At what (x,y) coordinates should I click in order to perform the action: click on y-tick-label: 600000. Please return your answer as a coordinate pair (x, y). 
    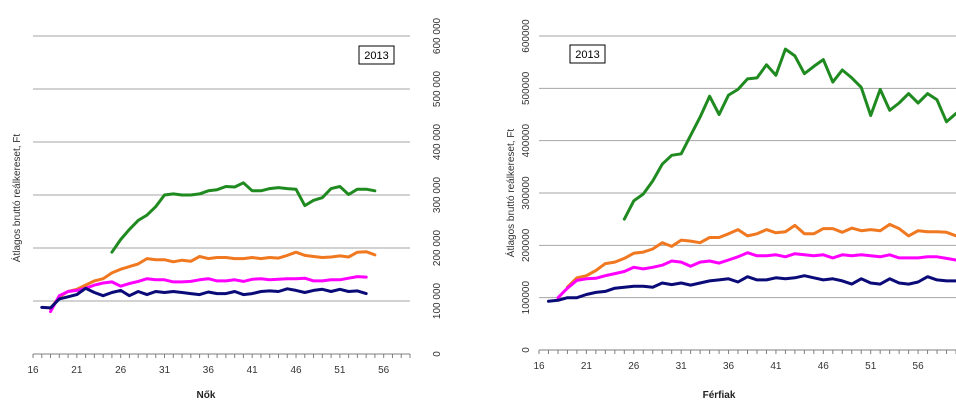
    Looking at the image, I should click on (526, 36).